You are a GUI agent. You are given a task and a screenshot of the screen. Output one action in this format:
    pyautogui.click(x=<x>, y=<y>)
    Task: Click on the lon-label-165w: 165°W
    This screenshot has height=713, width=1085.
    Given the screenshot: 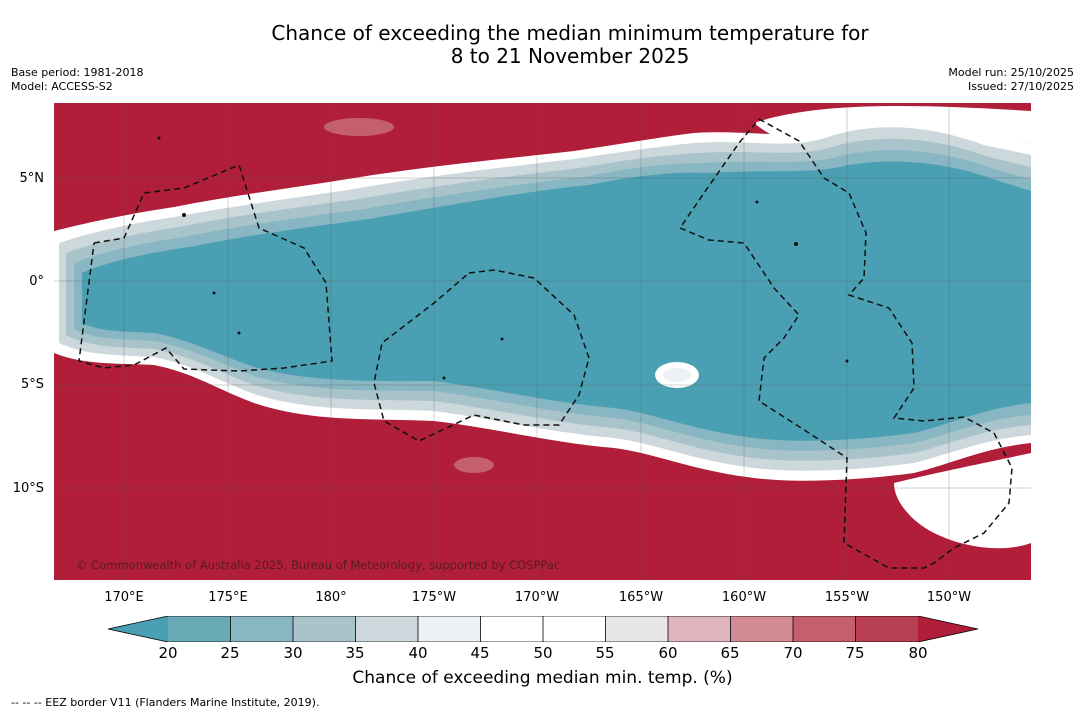 What is the action you would take?
    pyautogui.click(x=641, y=597)
    